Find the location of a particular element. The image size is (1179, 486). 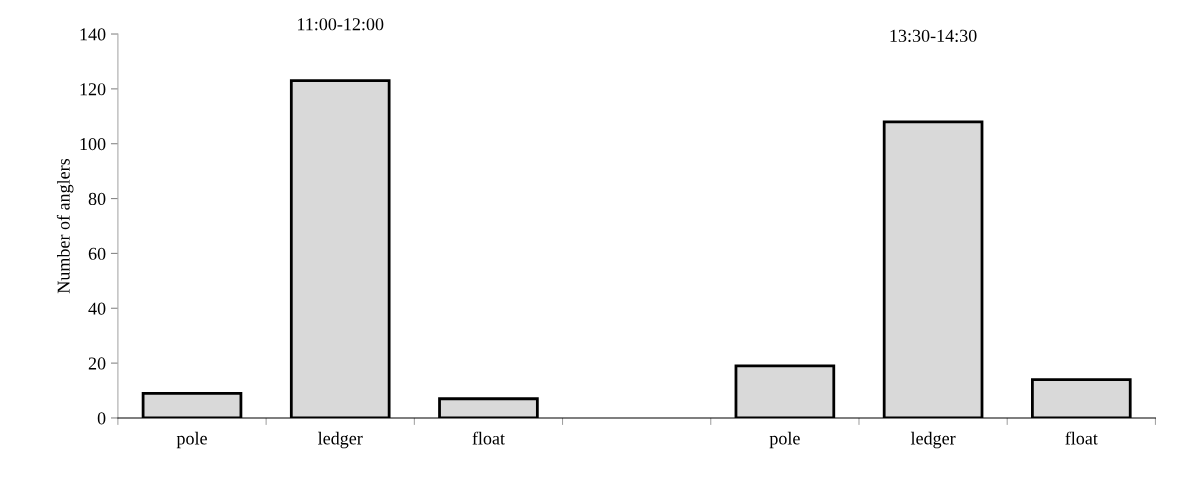

y-tick-label: 20 is located at coordinates (97, 363).